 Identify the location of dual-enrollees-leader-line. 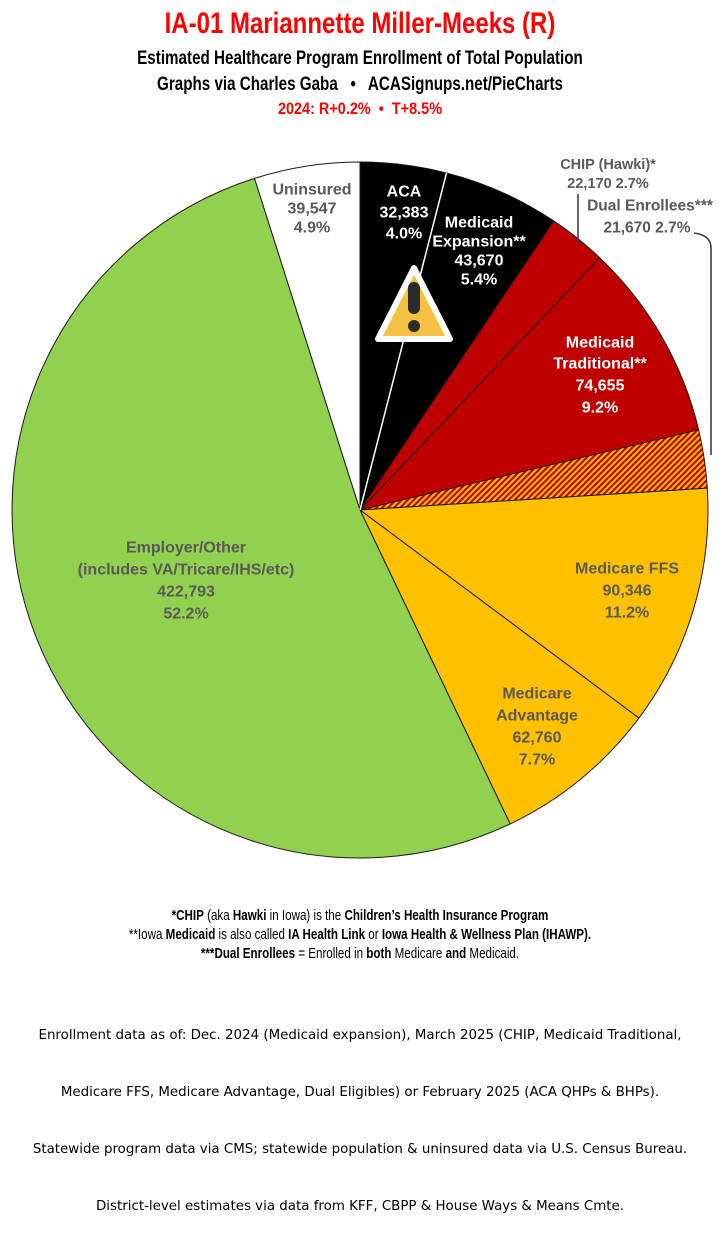
(702, 343).